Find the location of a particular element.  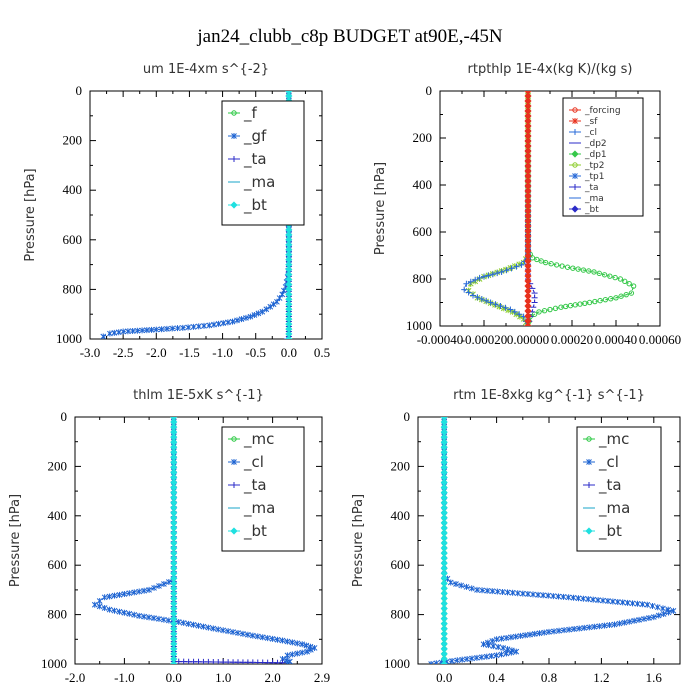

x-tick-label: -1.5 is located at coordinates (189, 352).